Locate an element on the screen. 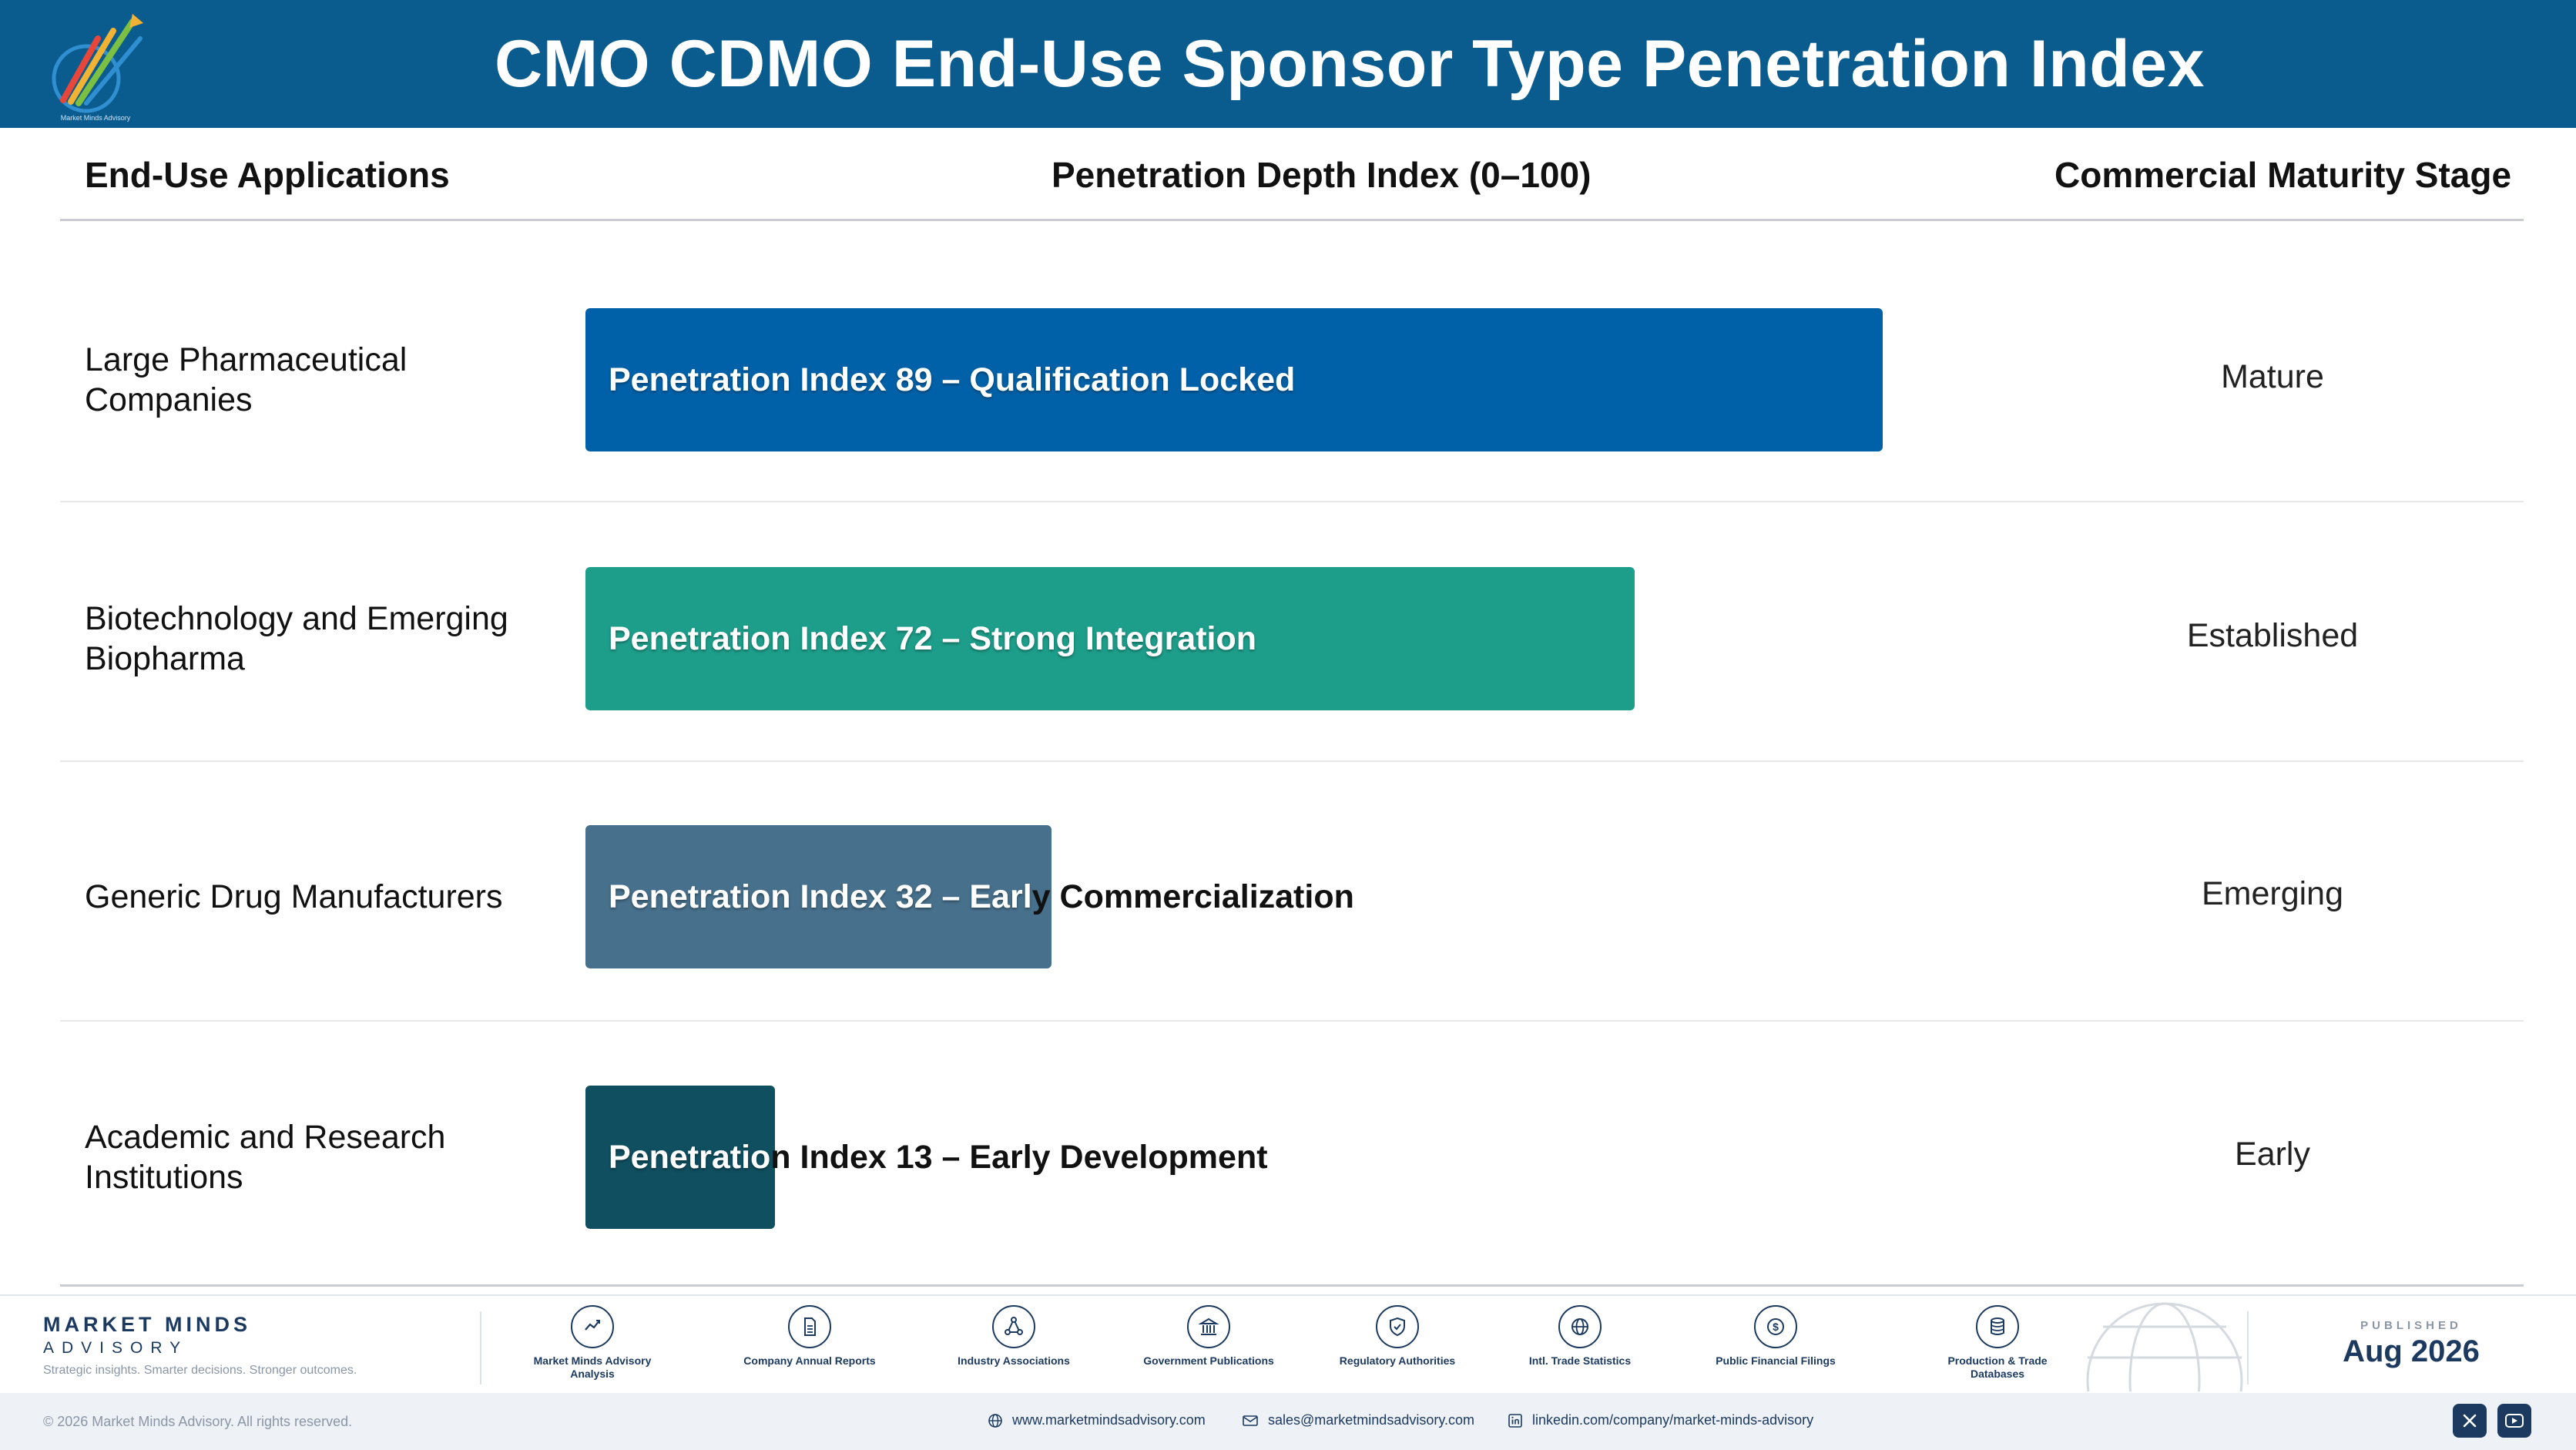 The height and width of the screenshot is (1450, 2576). maturity-stage: Mature is located at coordinates (2272, 376).